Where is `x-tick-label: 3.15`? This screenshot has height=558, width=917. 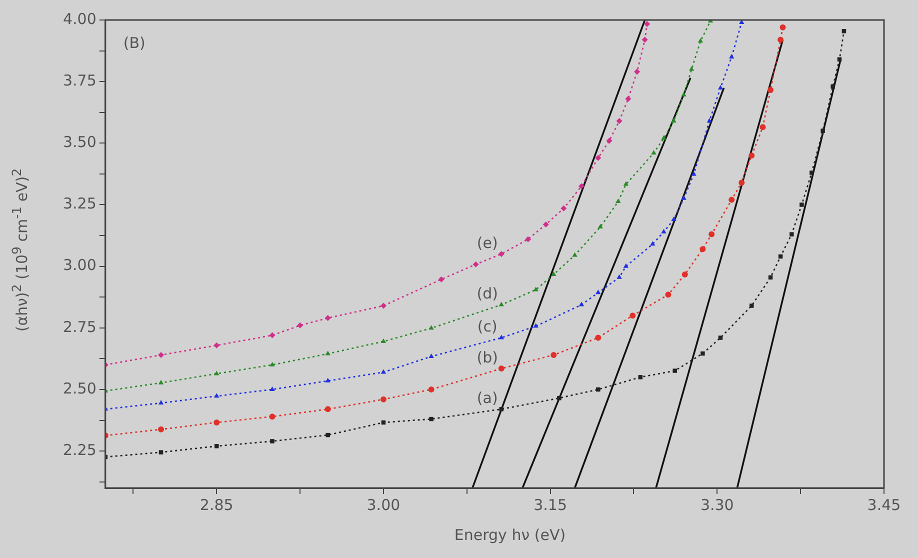 x-tick-label: 3.15 is located at coordinates (551, 505).